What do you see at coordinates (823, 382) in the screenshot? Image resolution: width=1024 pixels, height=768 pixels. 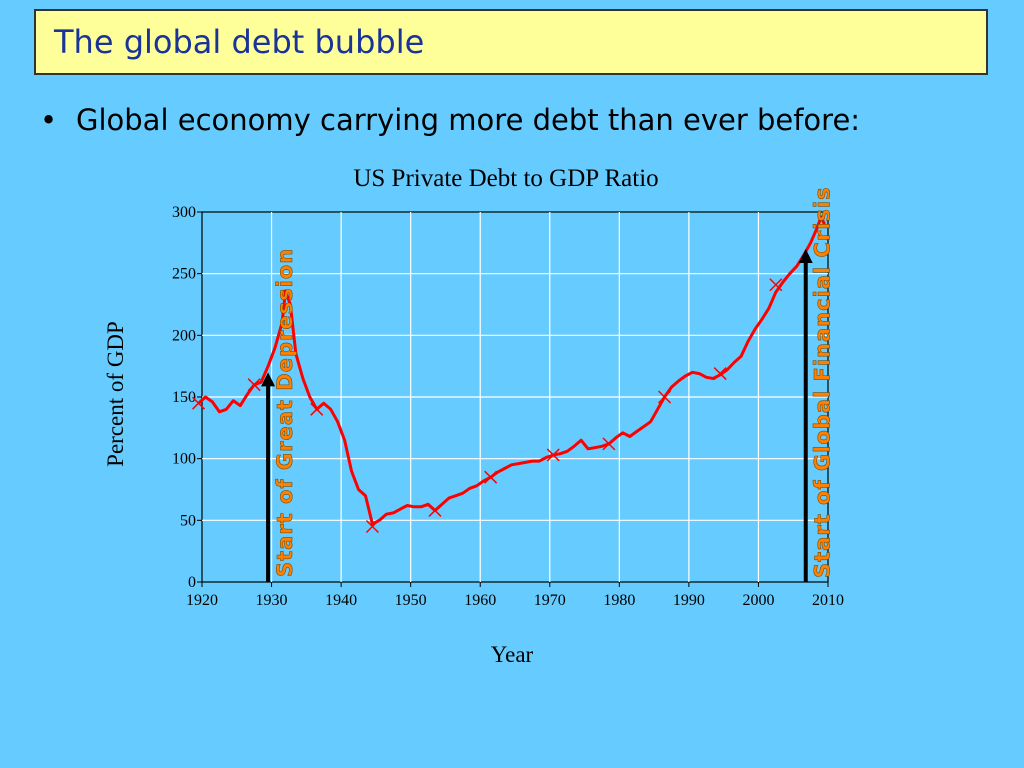 I see `annotation-label: Start of Global Financial Crisis` at bounding box center [823, 382].